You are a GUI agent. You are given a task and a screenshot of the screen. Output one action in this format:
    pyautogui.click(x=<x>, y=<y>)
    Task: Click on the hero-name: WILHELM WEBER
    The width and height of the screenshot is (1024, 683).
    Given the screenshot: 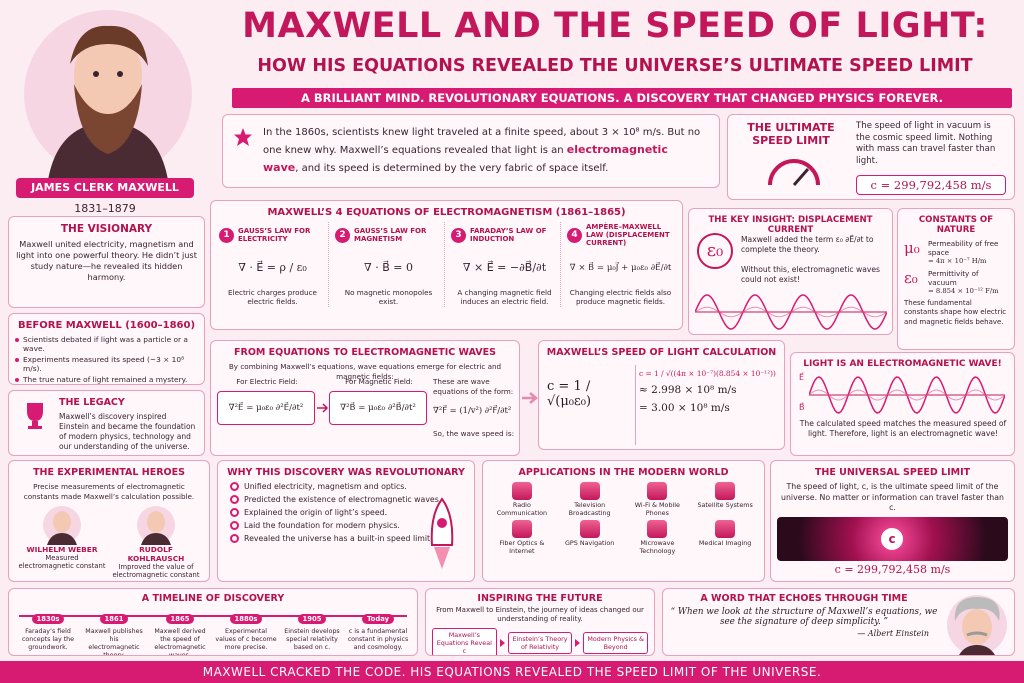 What is the action you would take?
    pyautogui.click(x=62, y=550)
    